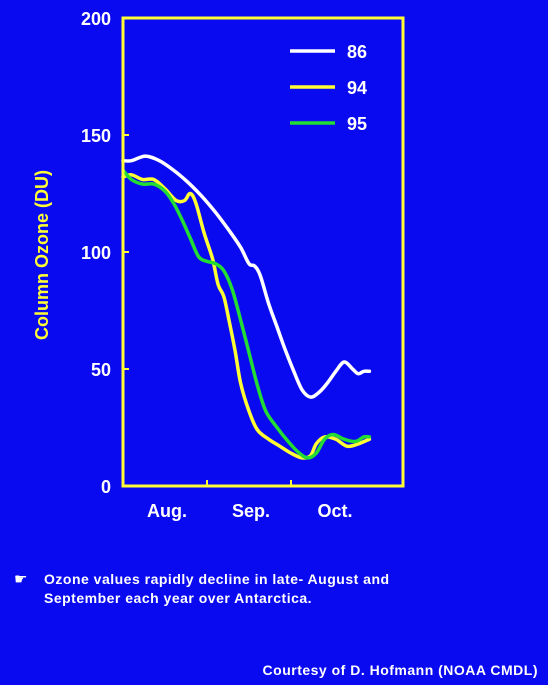  What do you see at coordinates (21, 579) in the screenshot?
I see `pointing-hand-icon: ☛` at bounding box center [21, 579].